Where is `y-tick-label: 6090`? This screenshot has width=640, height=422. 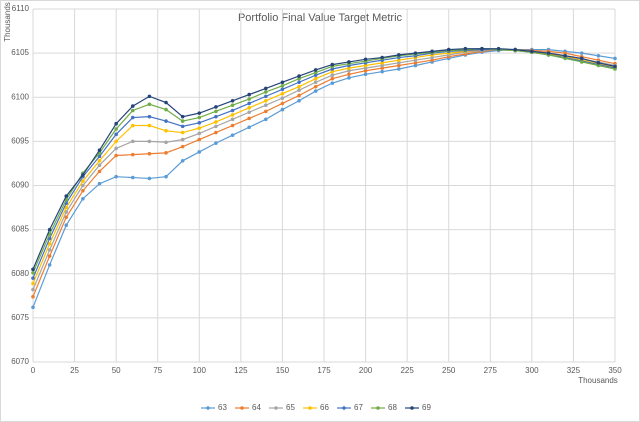 y-tick-label: 6090 is located at coordinates (20, 185).